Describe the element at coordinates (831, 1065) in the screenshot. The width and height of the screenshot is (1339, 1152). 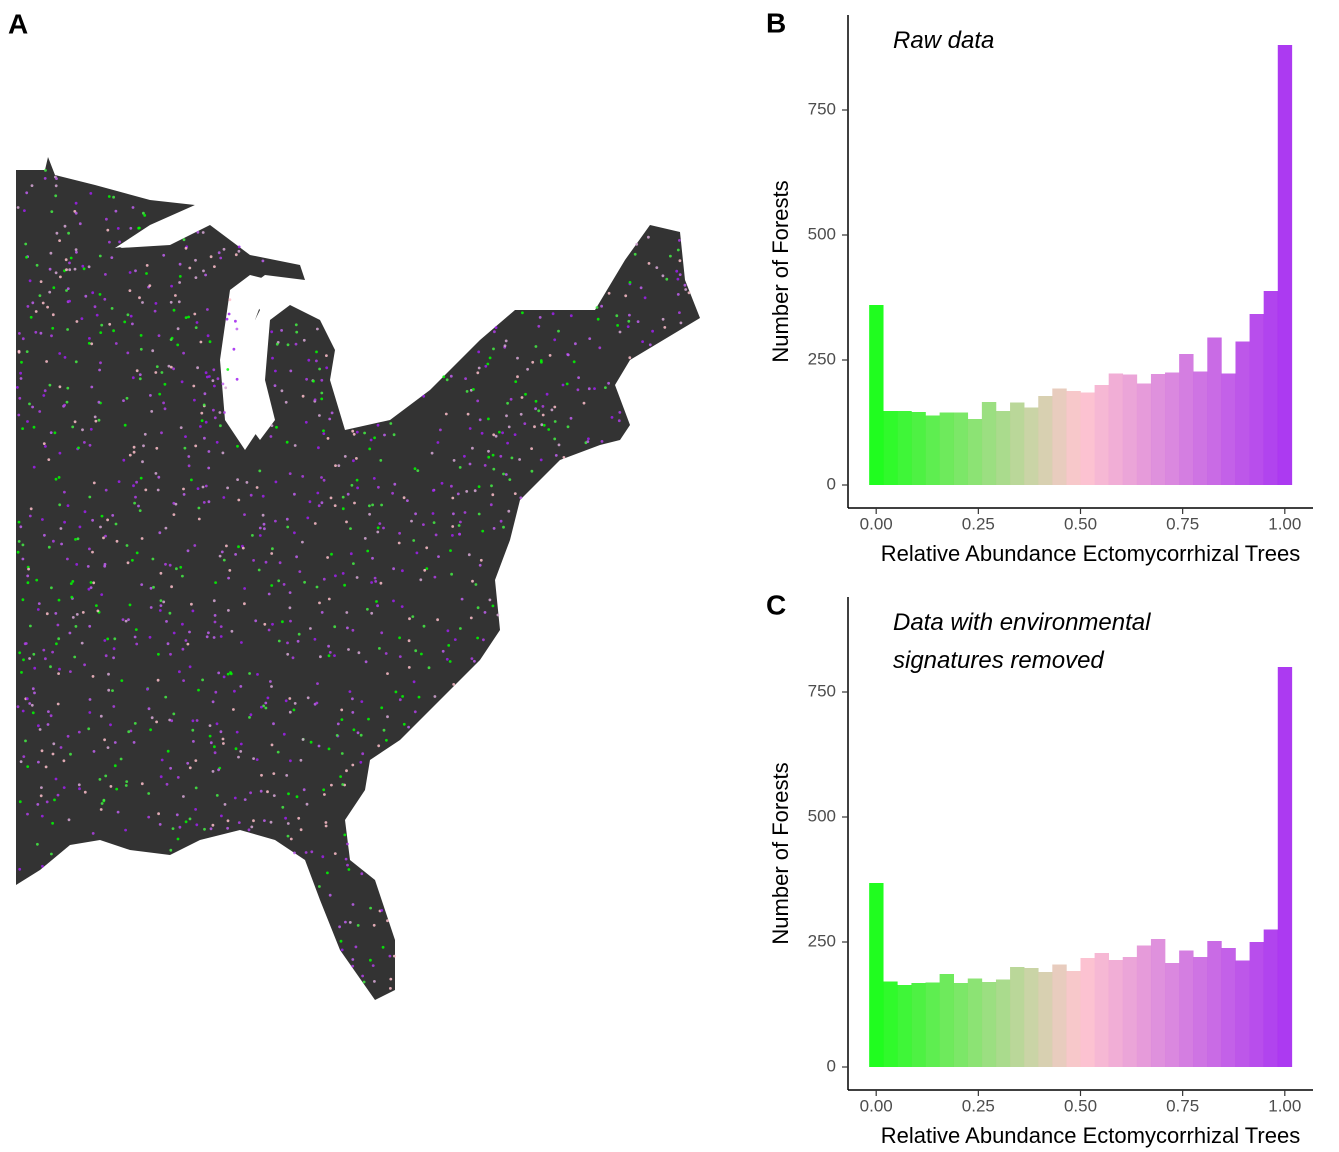
I see `y-tick-label: 0` at that location.